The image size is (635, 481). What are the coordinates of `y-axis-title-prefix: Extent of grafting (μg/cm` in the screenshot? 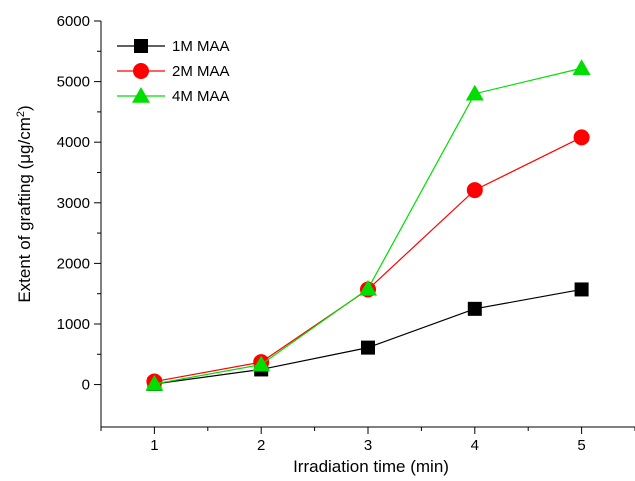 It's located at (24, 210).